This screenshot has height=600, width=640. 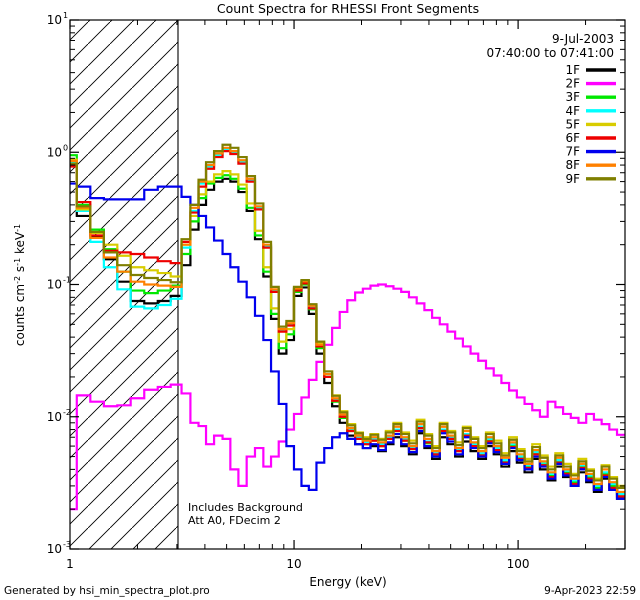 I want to click on ylabel-part-1: counts cm, so click(x=20, y=315).